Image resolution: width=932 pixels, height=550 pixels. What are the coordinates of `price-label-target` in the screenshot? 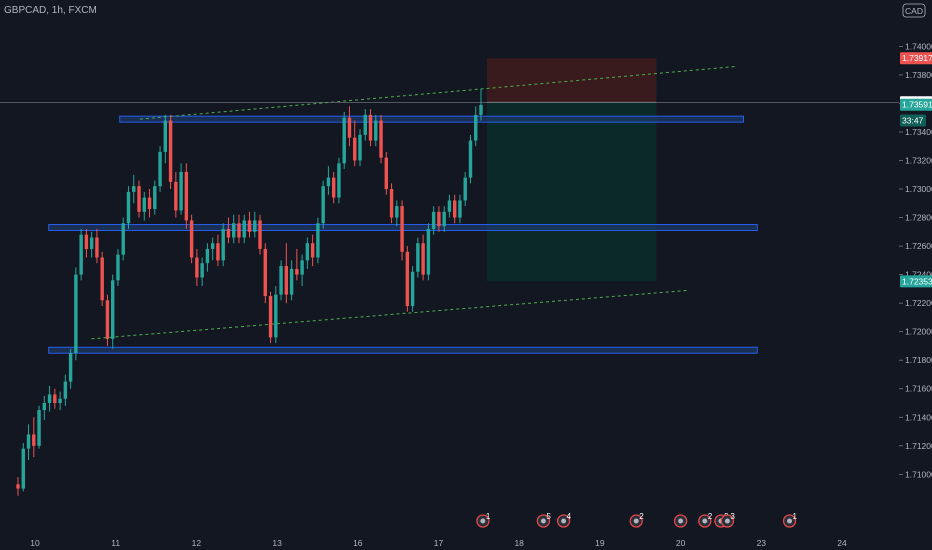 It's located at (916, 281).